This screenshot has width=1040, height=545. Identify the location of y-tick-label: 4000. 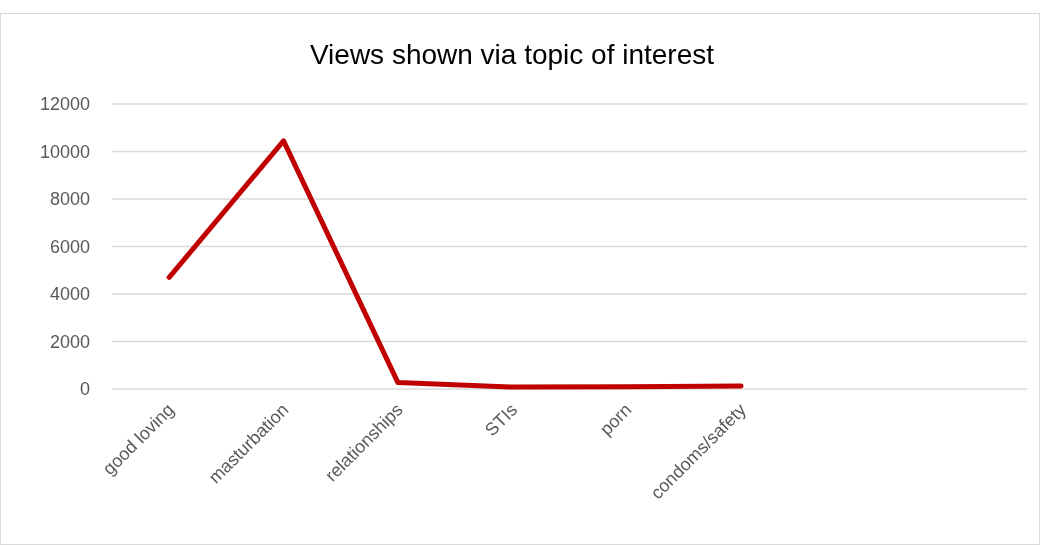
(69, 294).